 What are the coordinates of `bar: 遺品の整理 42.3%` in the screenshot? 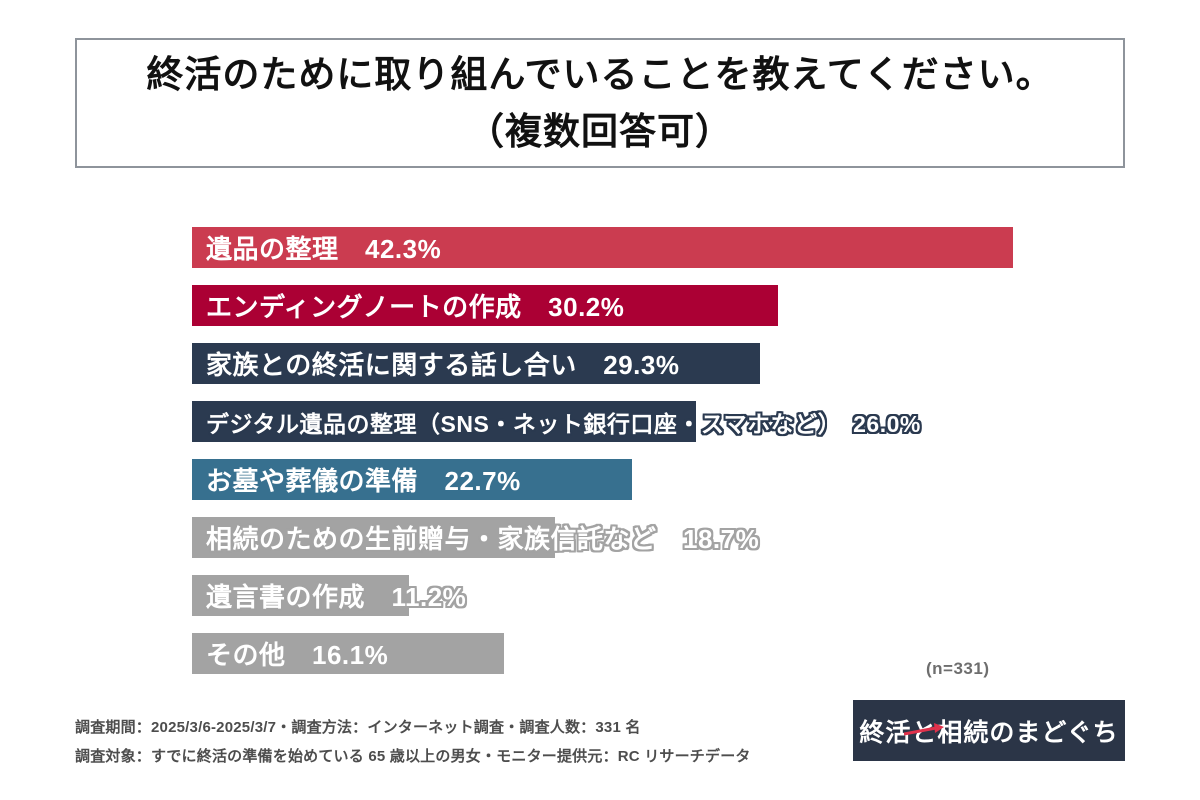 It's located at (602, 247).